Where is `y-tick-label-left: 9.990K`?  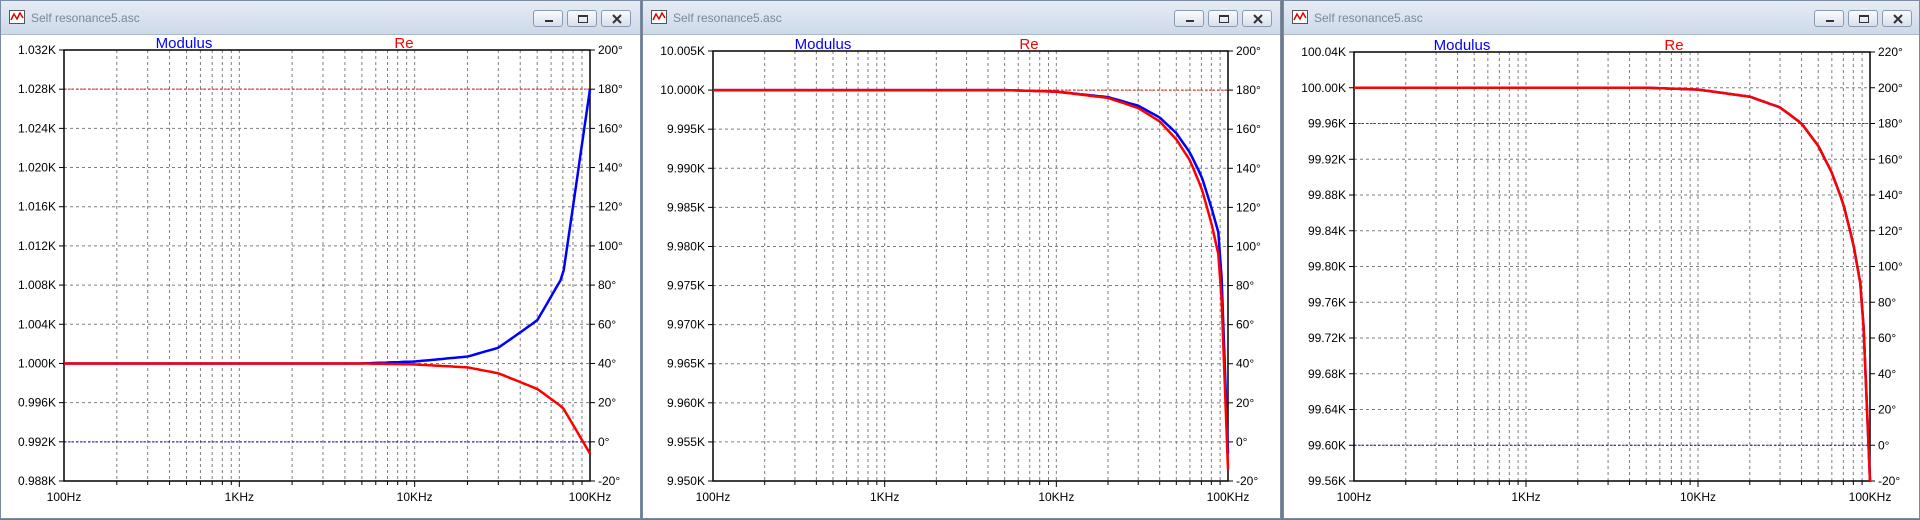 y-tick-label-left: 9.990K is located at coordinates (686, 168).